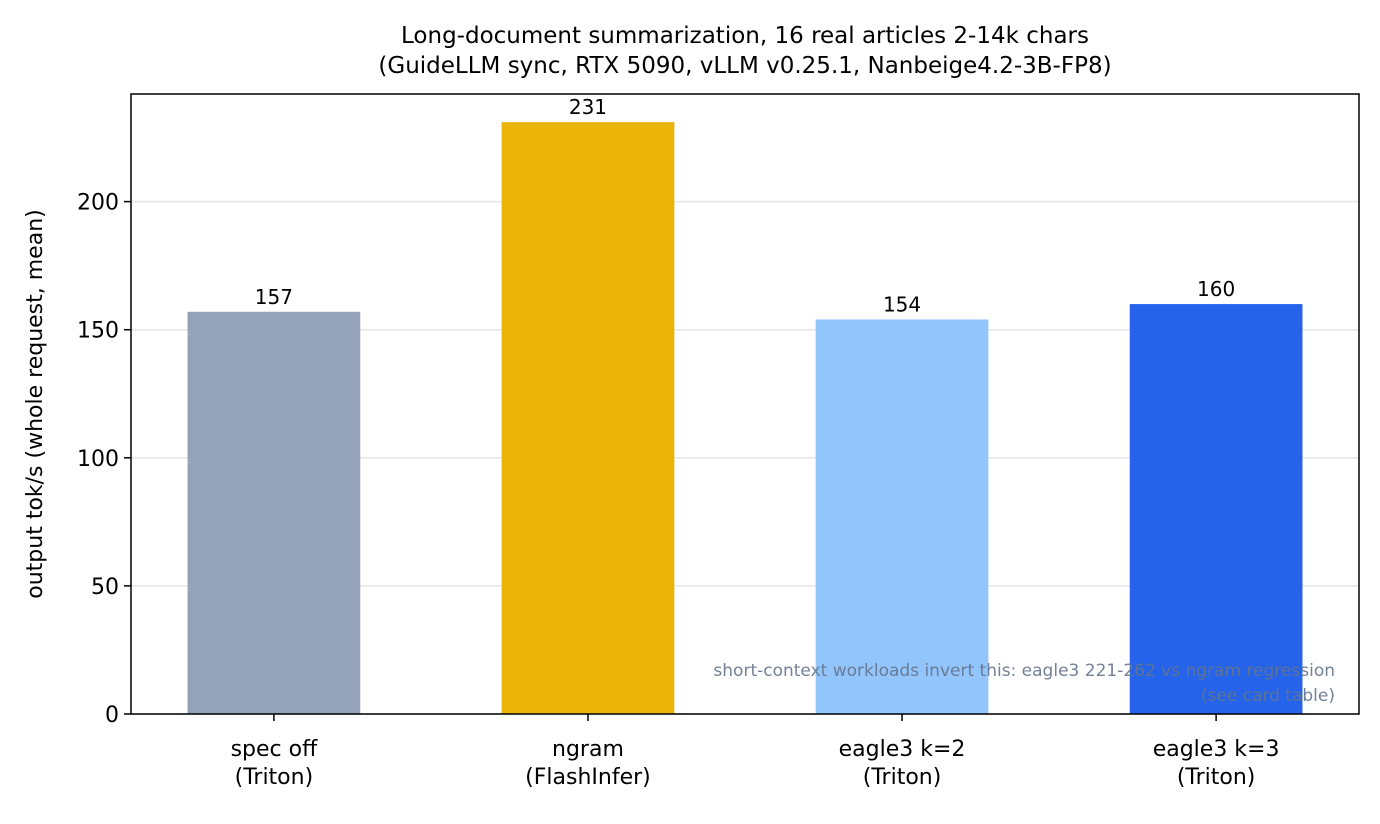  Describe the element at coordinates (274, 297) in the screenshot. I see `value-label: 157` at that location.